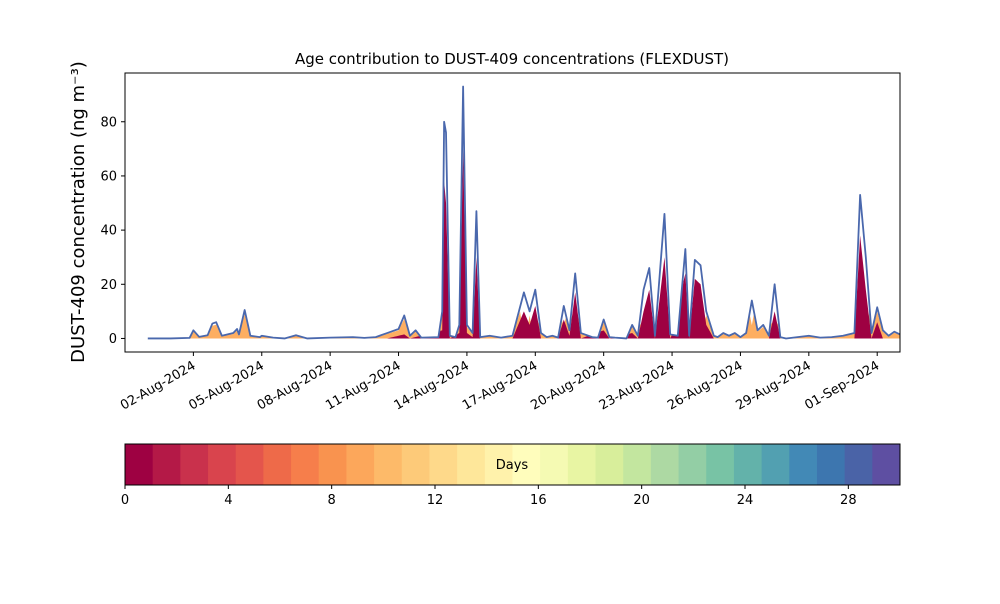  Describe the element at coordinates (108, 231) in the screenshot. I see `y-tick-label: 40` at that location.